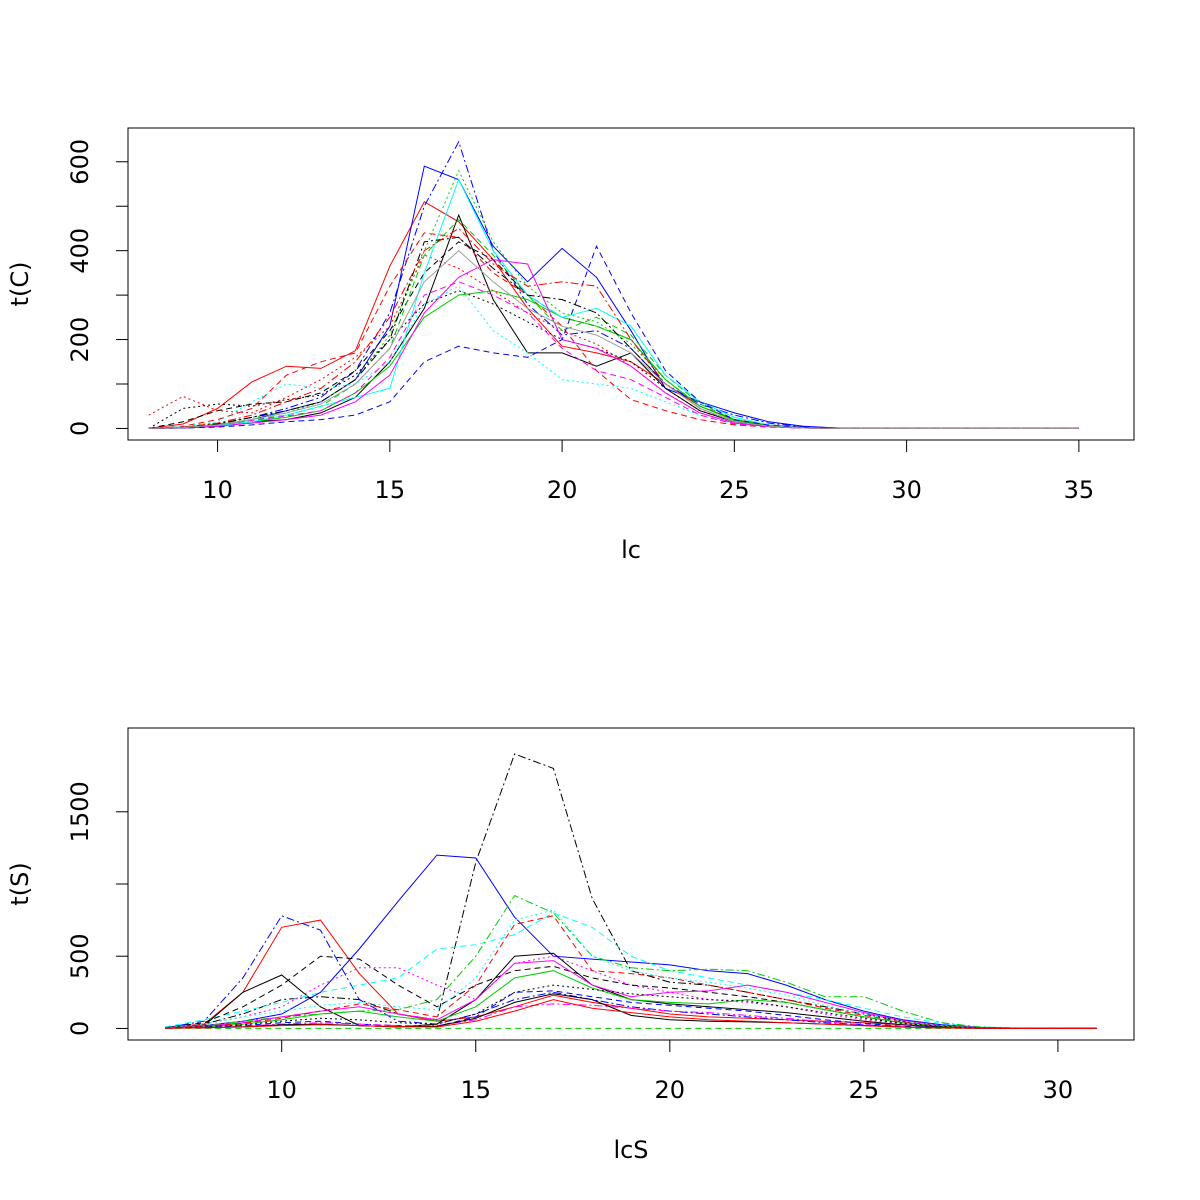 This screenshot has height=1200, width=1200. What do you see at coordinates (648, 471) in the screenshot?
I see `x-axis: 10 15 20 25 30 35` at bounding box center [648, 471].